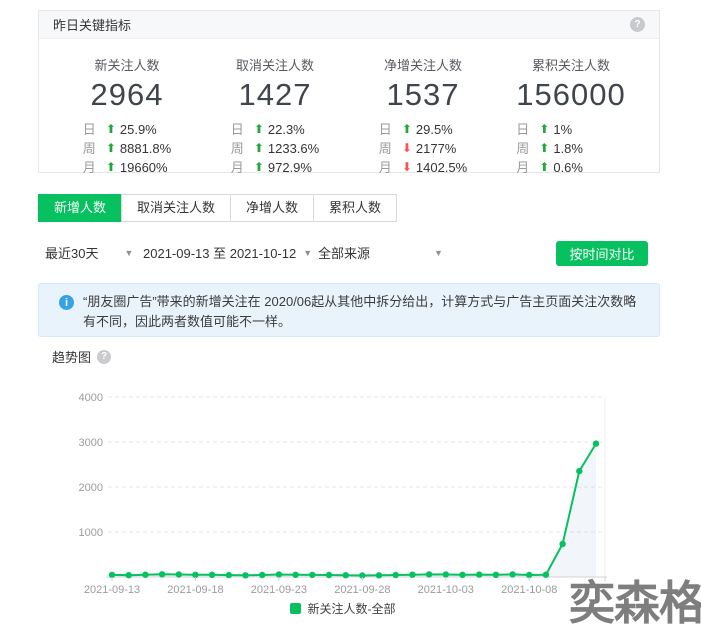  I want to click on trend-row-month: 月 ⬆ 0.6%, so click(570, 167).